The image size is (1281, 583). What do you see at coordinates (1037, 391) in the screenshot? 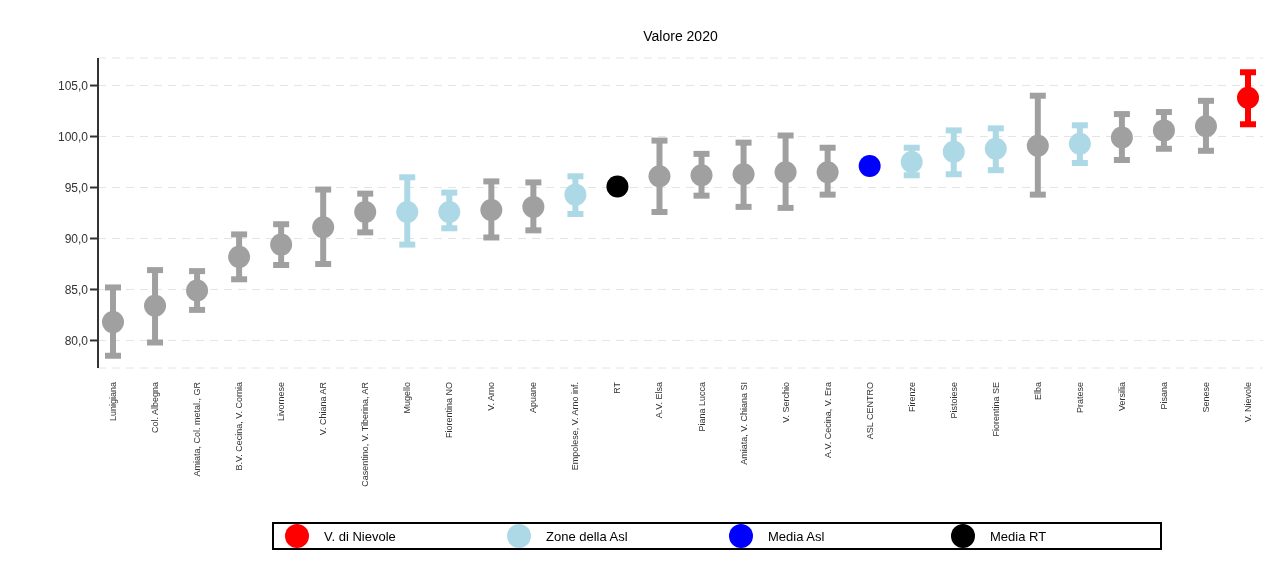
I see `x-tick-label: Elba` at bounding box center [1037, 391].